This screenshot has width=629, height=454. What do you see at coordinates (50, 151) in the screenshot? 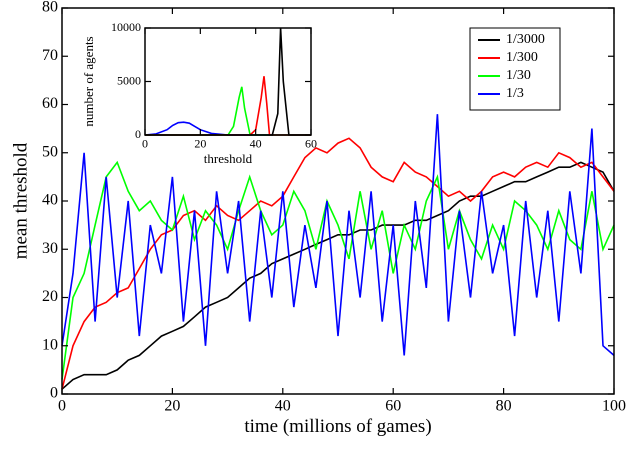
I see `y-tick-label: 50` at bounding box center [50, 151].